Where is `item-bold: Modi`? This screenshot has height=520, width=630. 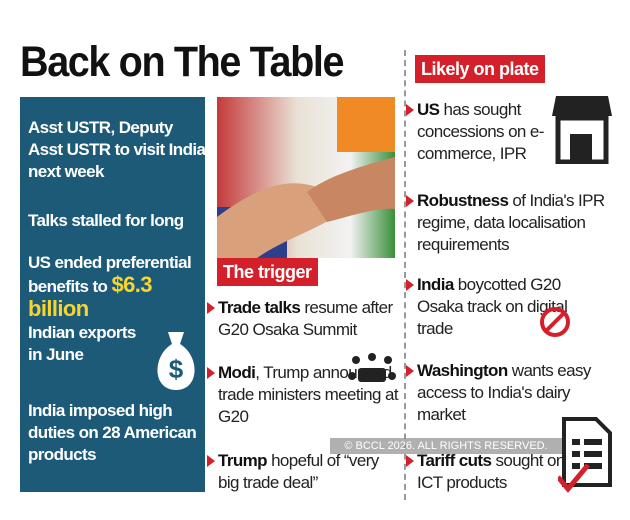 item-bold: Modi is located at coordinates (237, 372).